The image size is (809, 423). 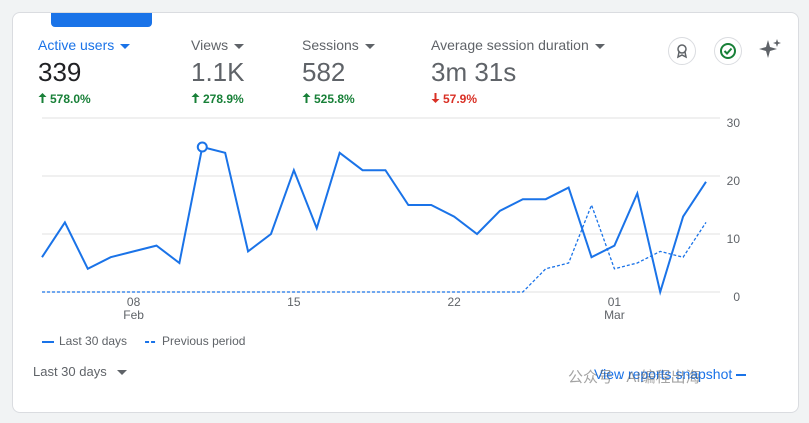 What do you see at coordinates (60, 72) in the screenshot?
I see `metric-value: 339` at bounding box center [60, 72].